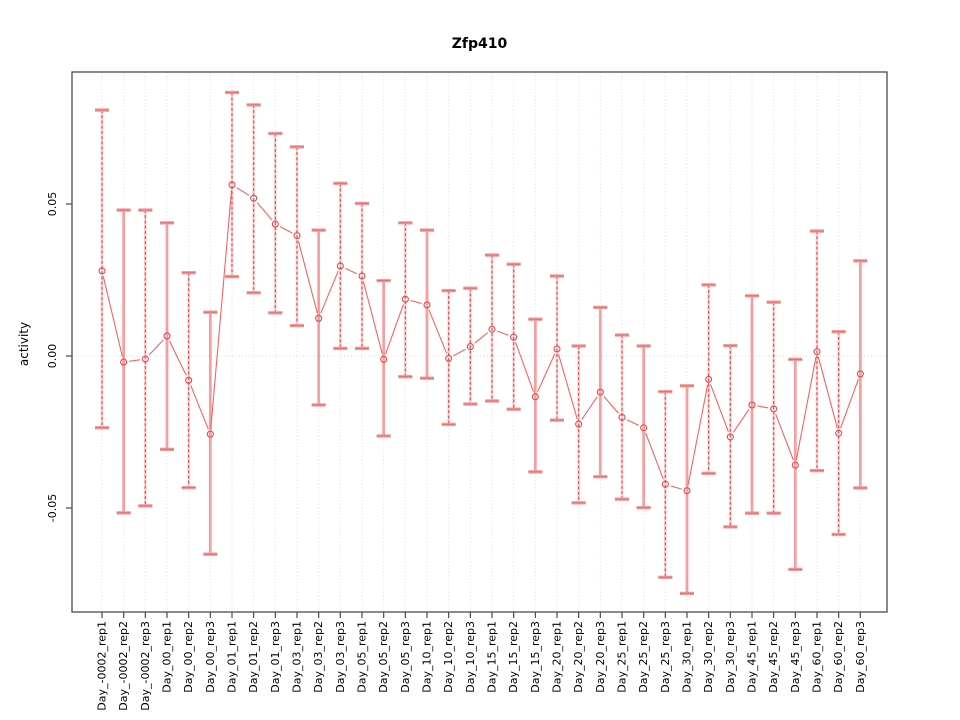 The image size is (960, 720). Describe the element at coordinates (513, 657) in the screenshot. I see `x-tick-label: Day_15_rep2` at that location.